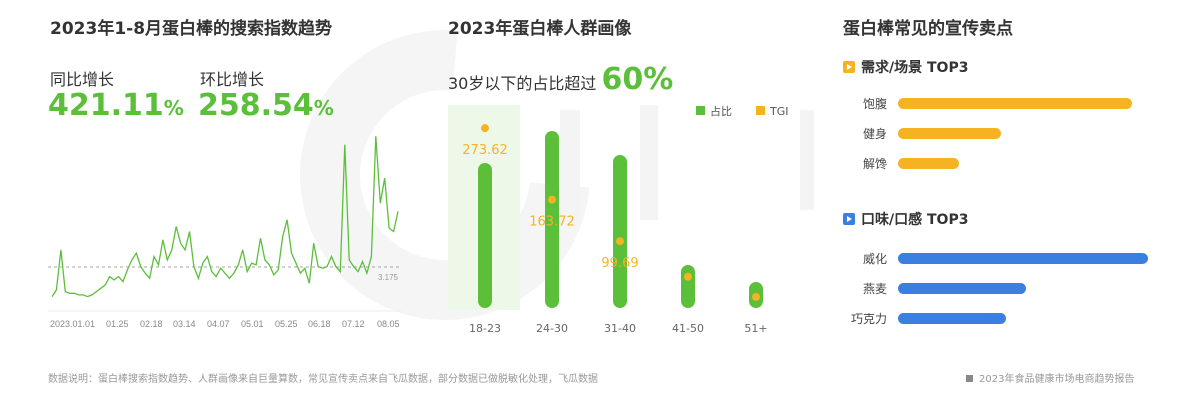  What do you see at coordinates (868, 319) in the screenshot?
I see `category-label: 巧克力` at bounding box center [868, 319].